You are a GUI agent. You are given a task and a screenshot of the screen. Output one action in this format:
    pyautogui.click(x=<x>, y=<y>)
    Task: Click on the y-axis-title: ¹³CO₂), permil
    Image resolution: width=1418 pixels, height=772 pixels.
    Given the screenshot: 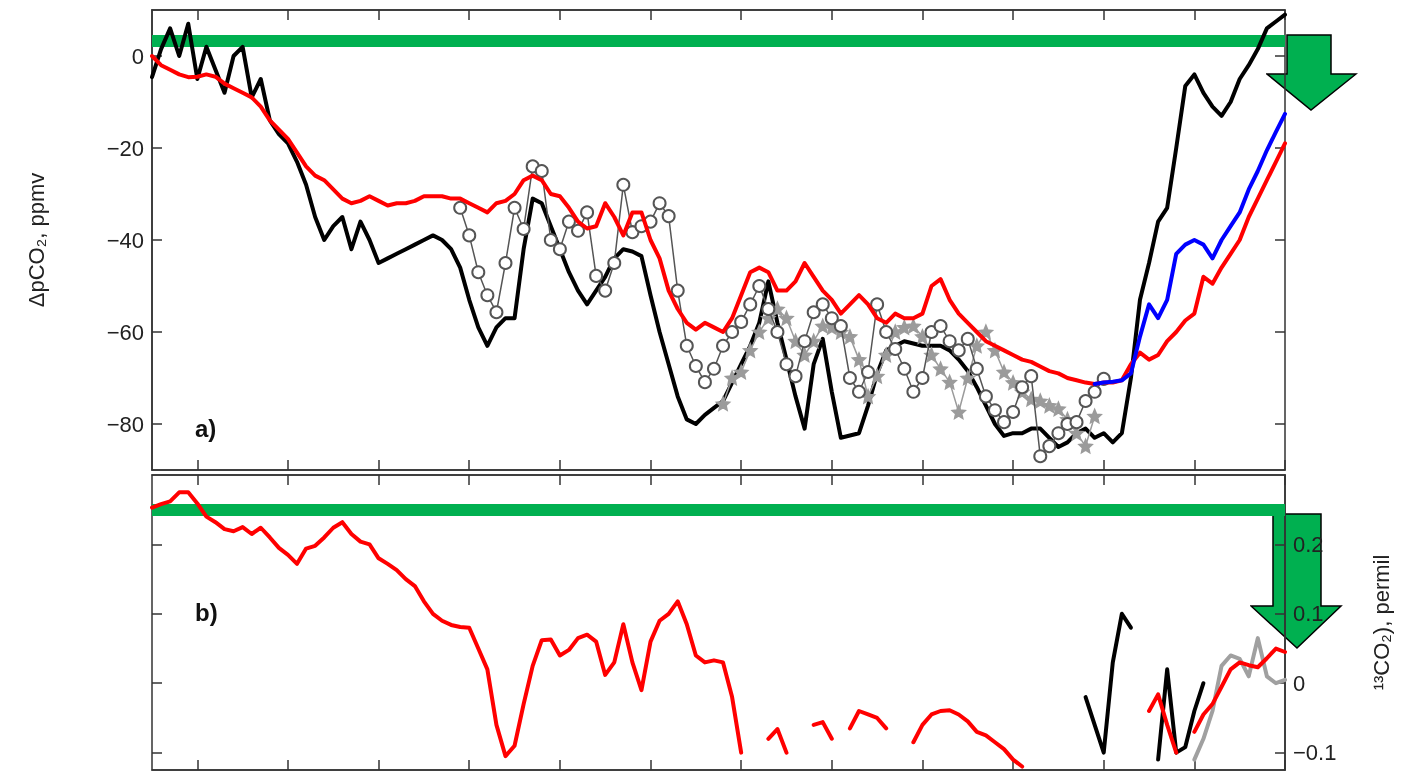 What is the action you would take?
    pyautogui.click(x=1381, y=622)
    